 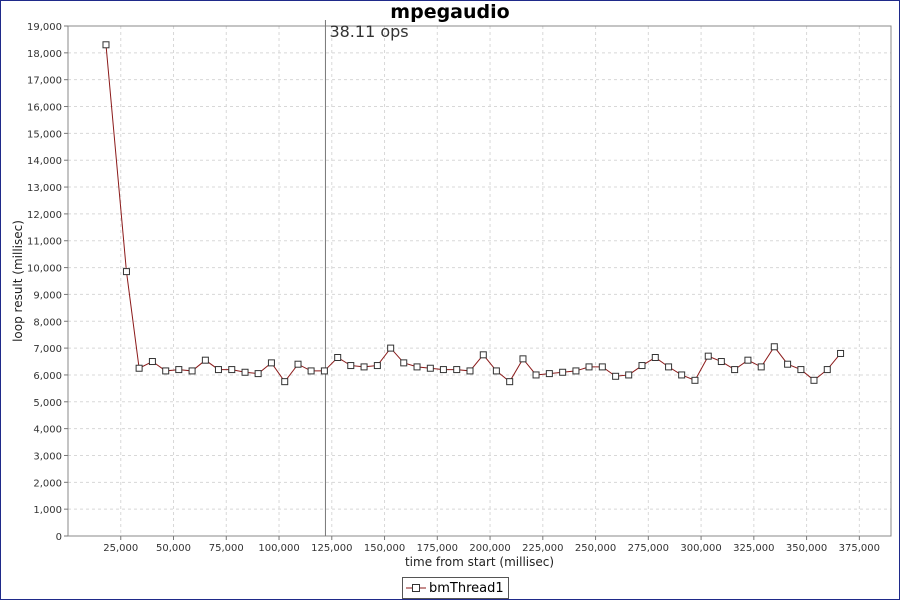 What do you see at coordinates (173, 548) in the screenshot?
I see `x-tick-label: 50,000` at bounding box center [173, 548].